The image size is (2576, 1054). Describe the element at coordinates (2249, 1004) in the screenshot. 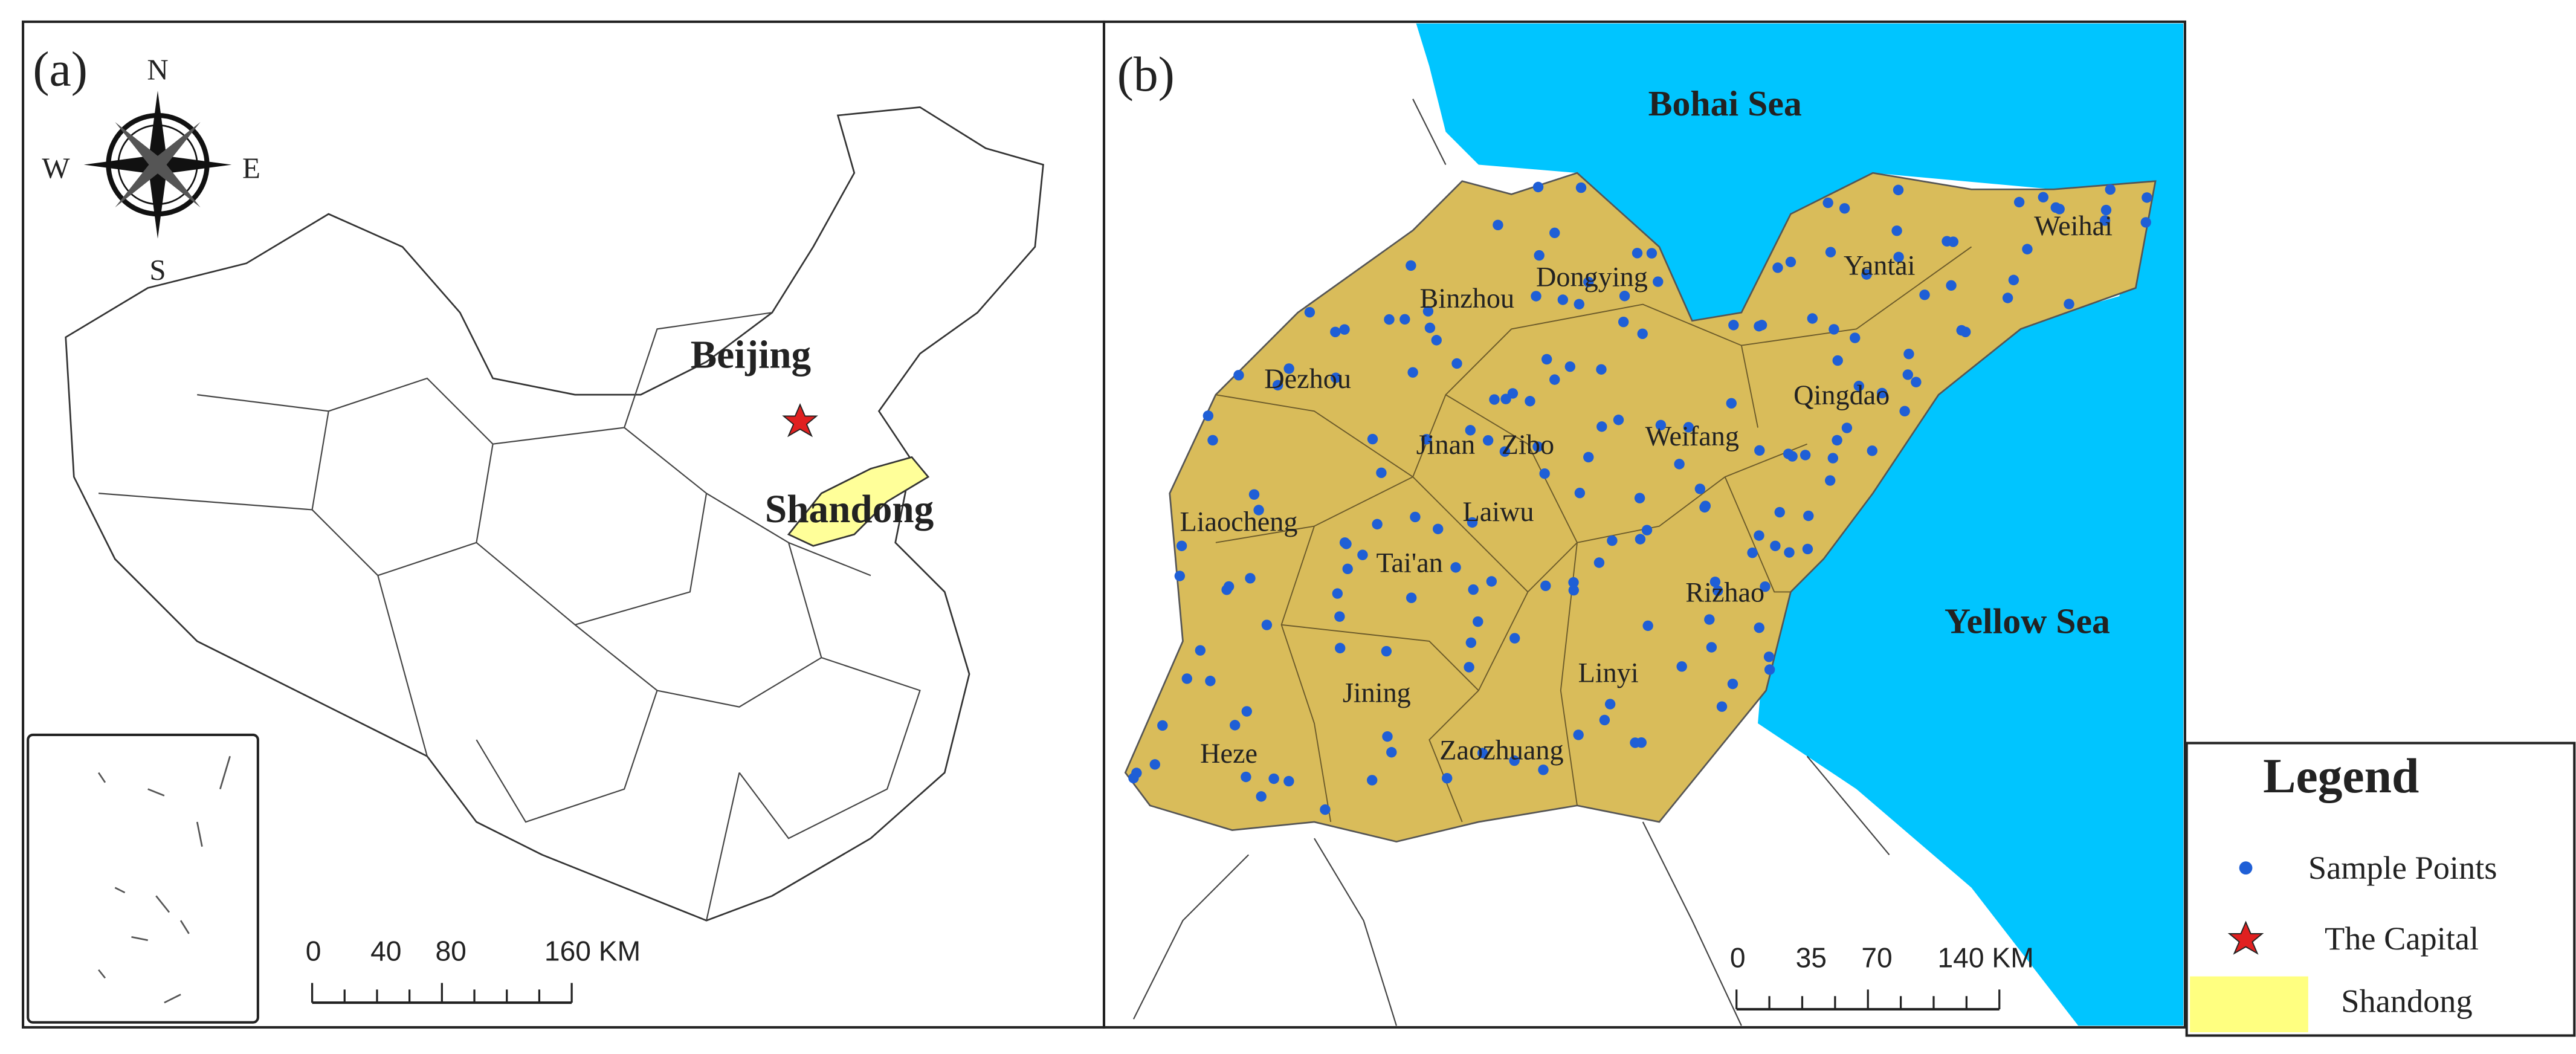

I see `legend-area-symbol` at that location.